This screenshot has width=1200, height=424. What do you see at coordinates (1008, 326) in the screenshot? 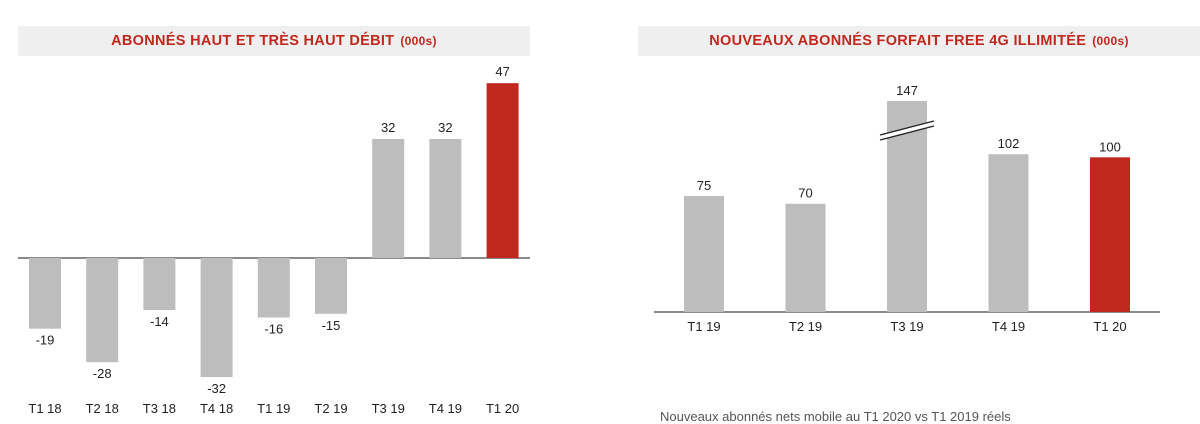
I see `right-category-label: T4 19` at bounding box center [1008, 326].